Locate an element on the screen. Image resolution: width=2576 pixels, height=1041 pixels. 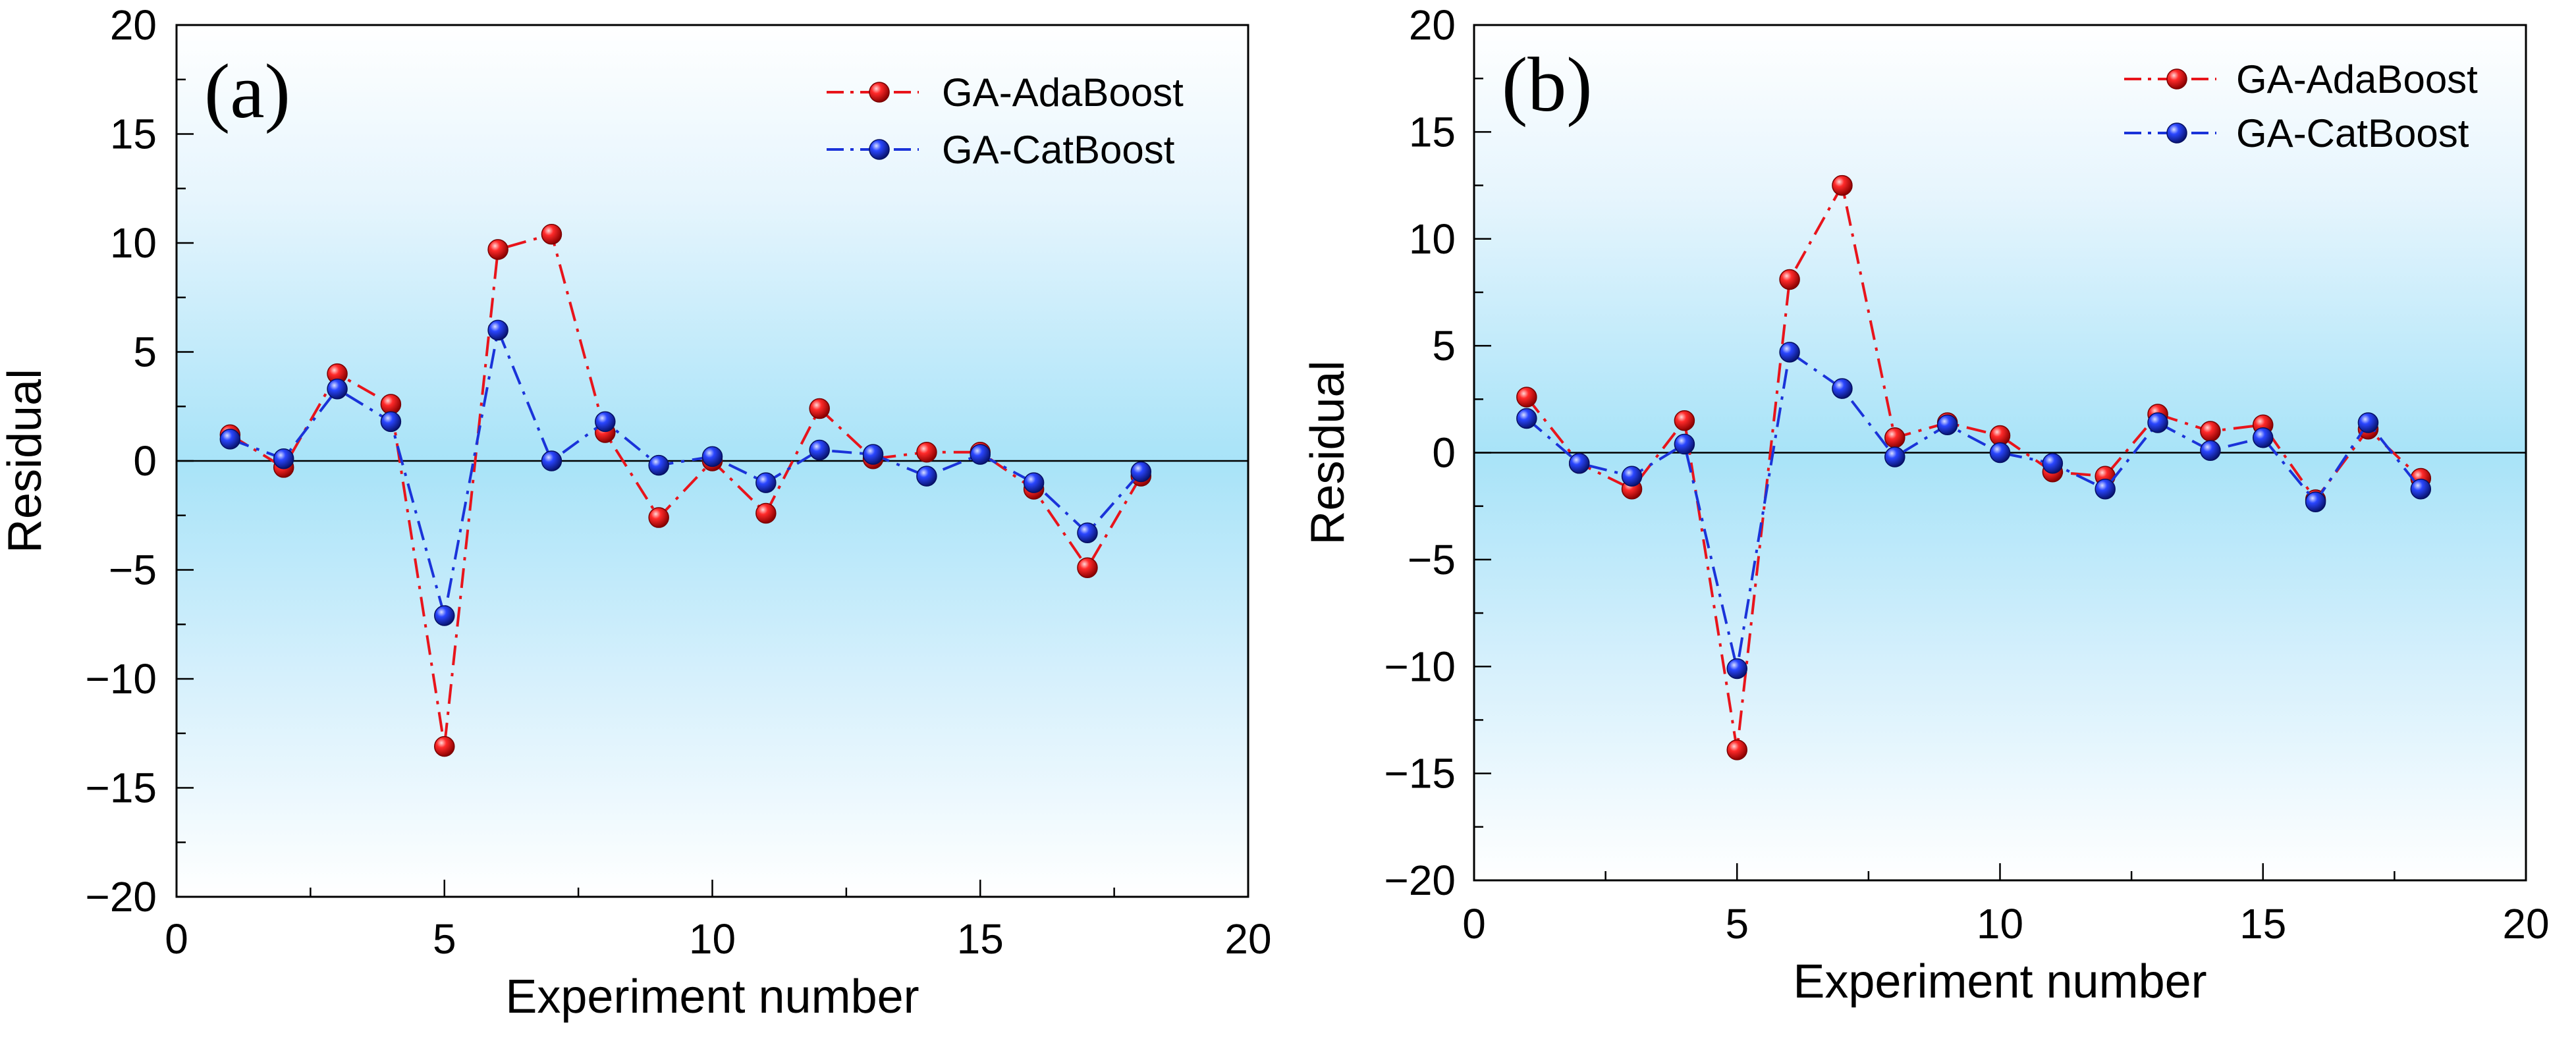
panel-label: (b) is located at coordinates (1547, 84).